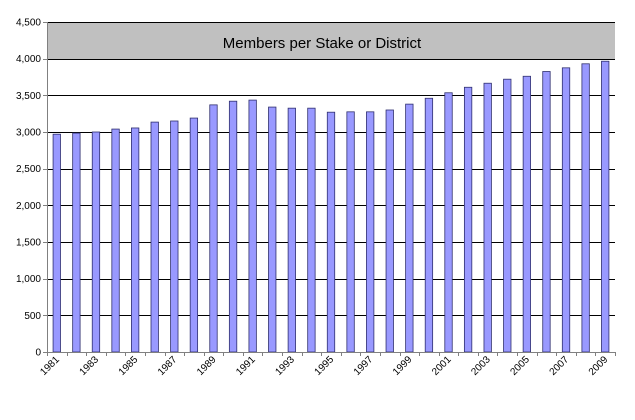  I want to click on bar-1992, so click(272, 229).